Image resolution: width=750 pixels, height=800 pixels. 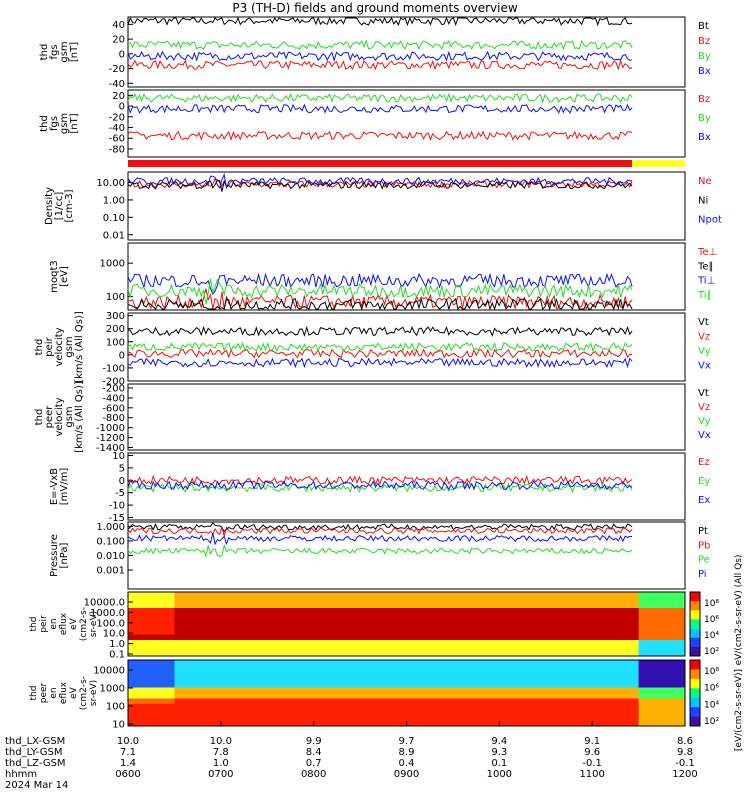 I want to click on y-tick-label: -200, so click(x=113, y=388).